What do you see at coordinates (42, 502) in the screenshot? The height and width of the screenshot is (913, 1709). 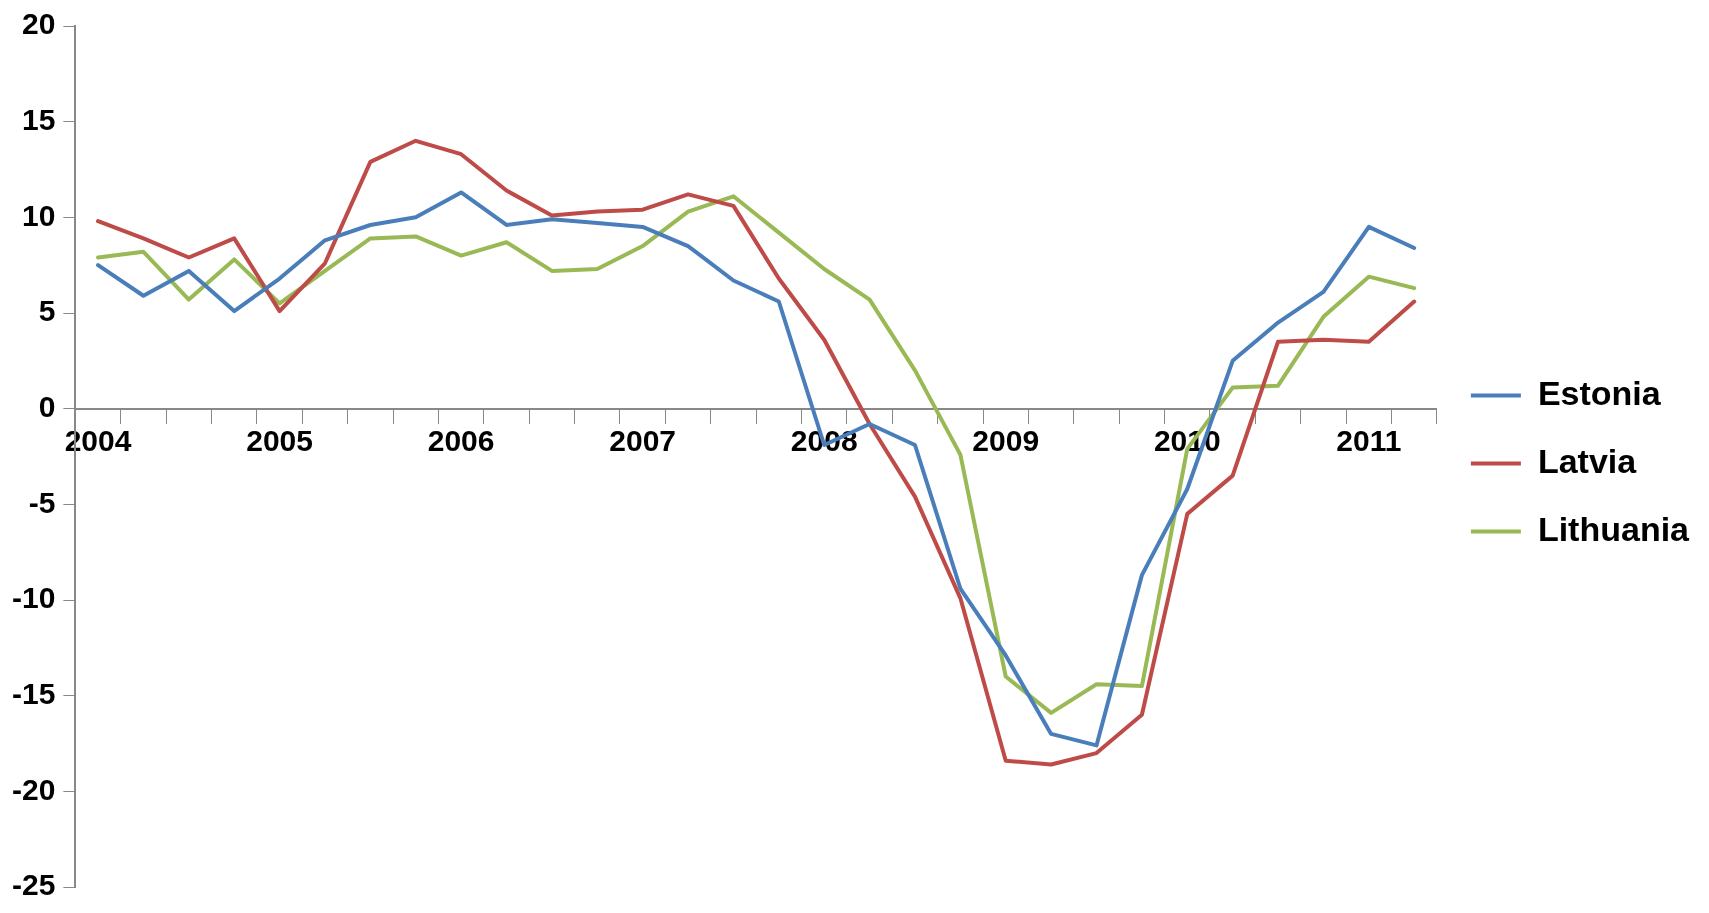 I see `y-tick-label: -5` at bounding box center [42, 502].